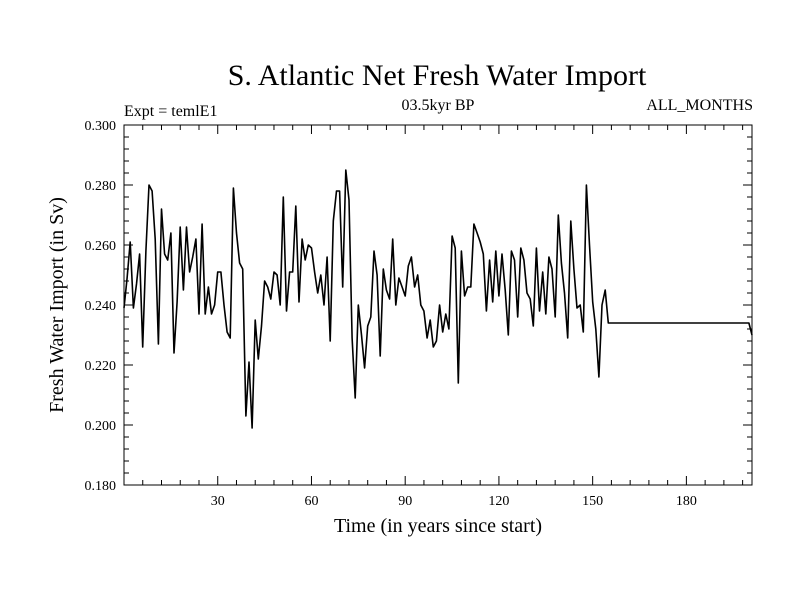 The image size is (800, 600). What do you see at coordinates (218, 501) in the screenshot?
I see `x-tick-label: 30` at bounding box center [218, 501].